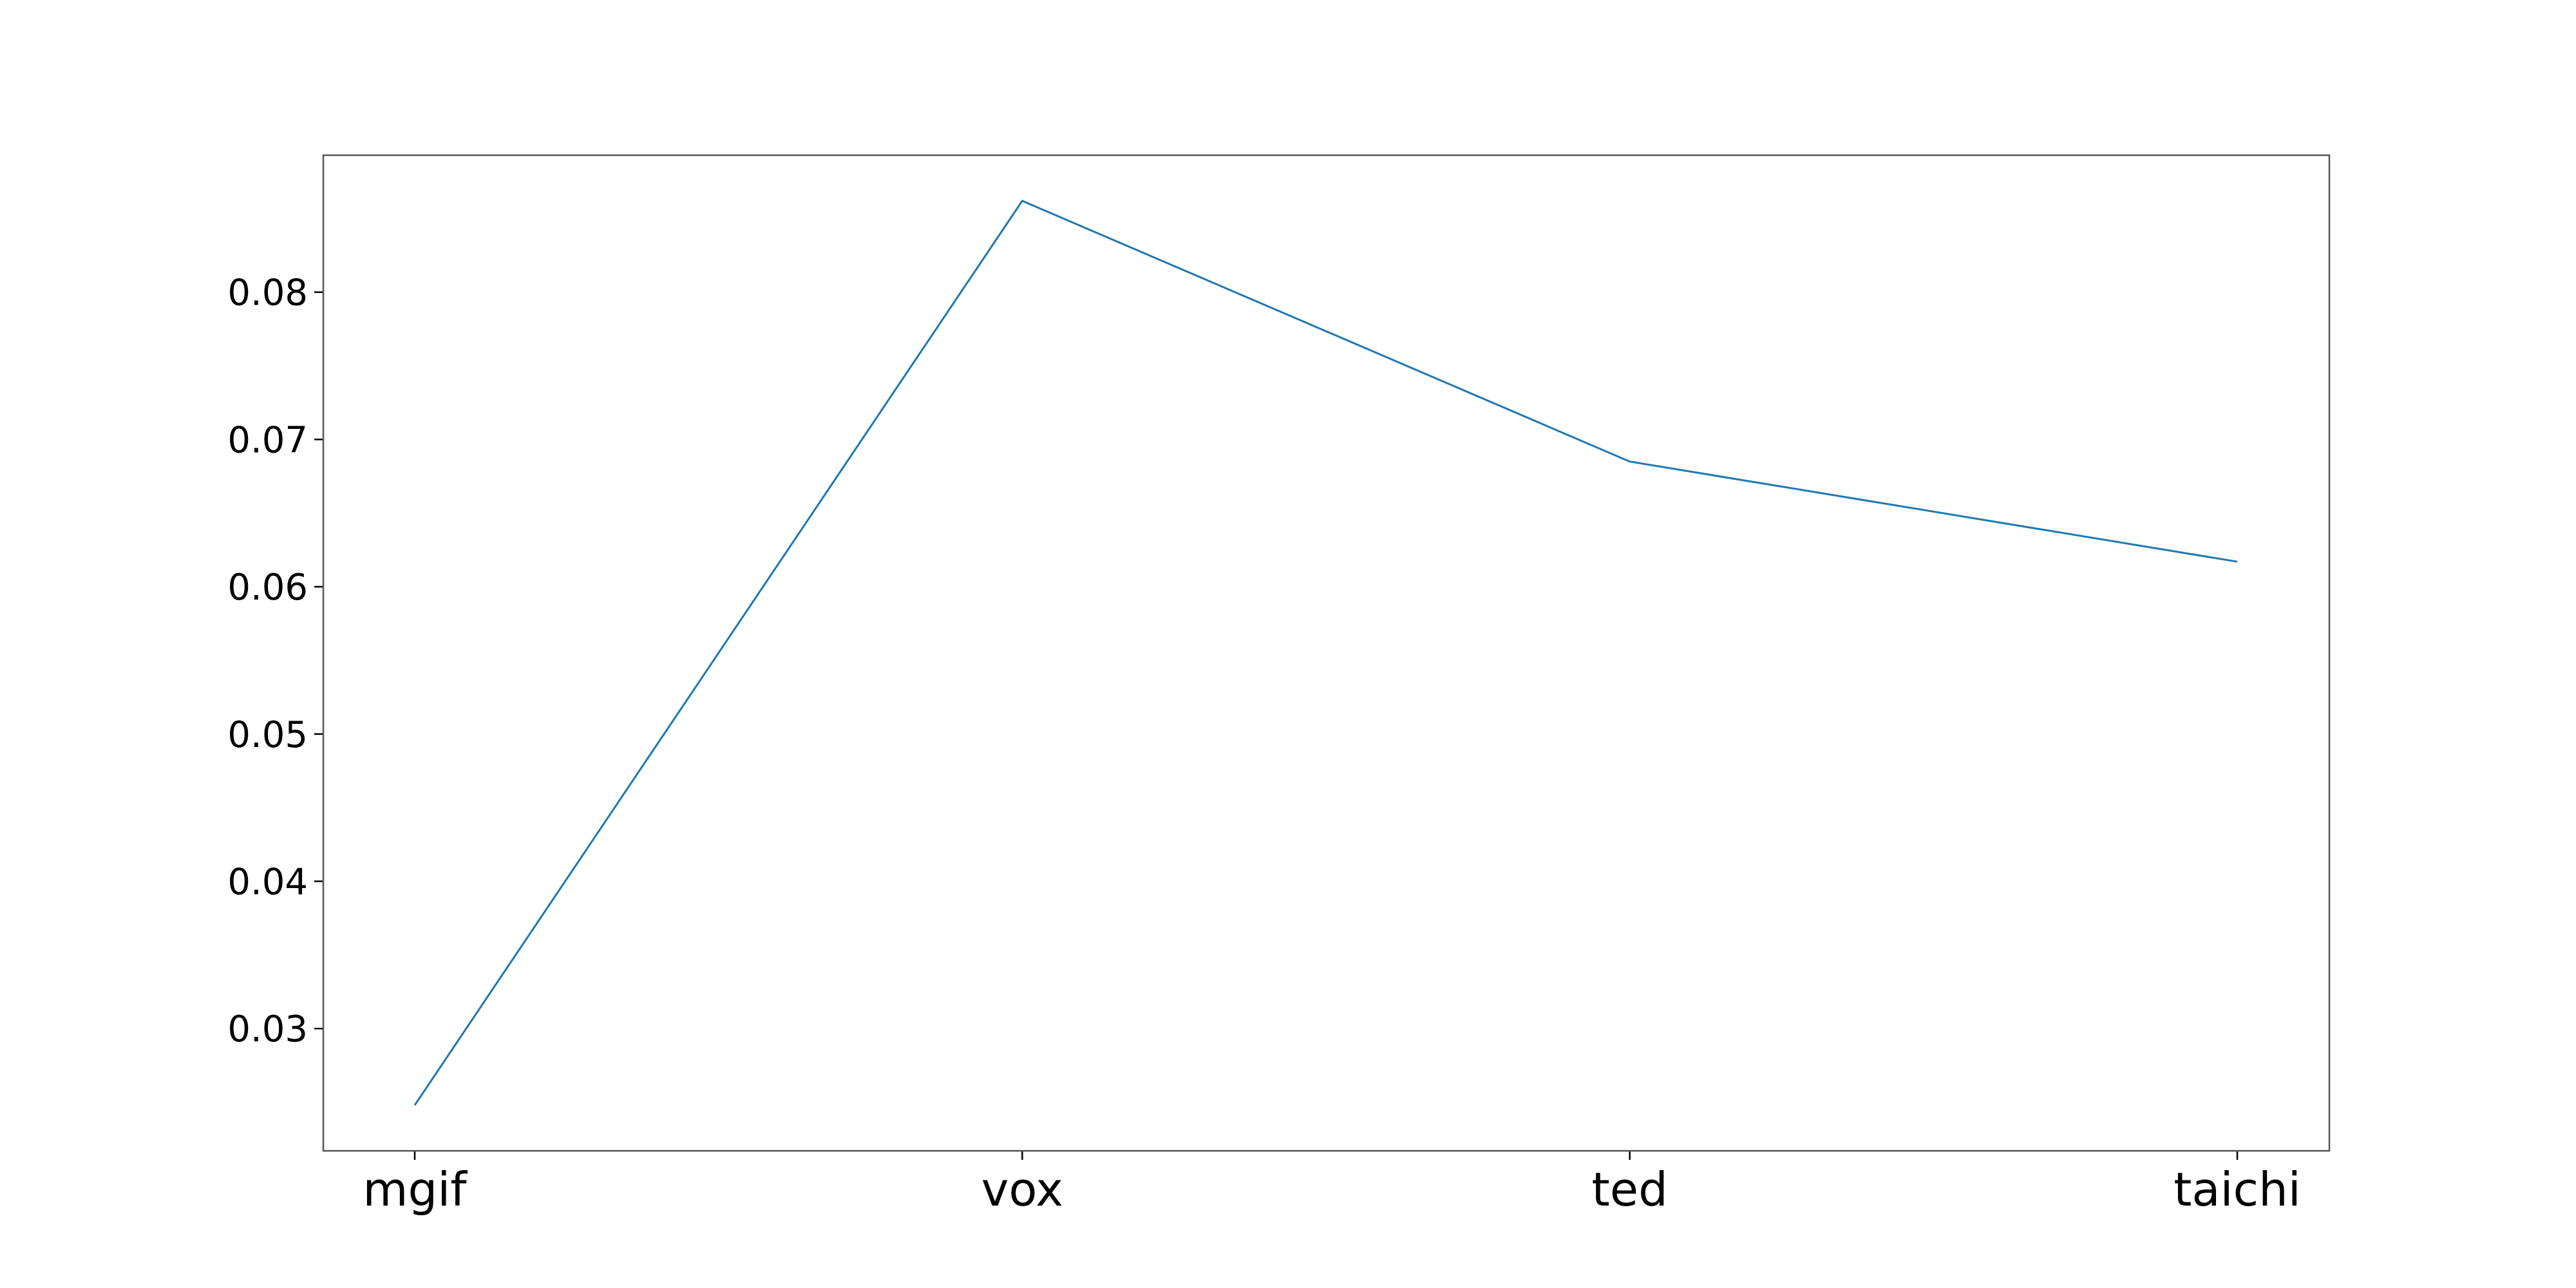  What do you see at coordinates (2237, 1189) in the screenshot?
I see `x-tick-label-taichi: taichi` at bounding box center [2237, 1189].